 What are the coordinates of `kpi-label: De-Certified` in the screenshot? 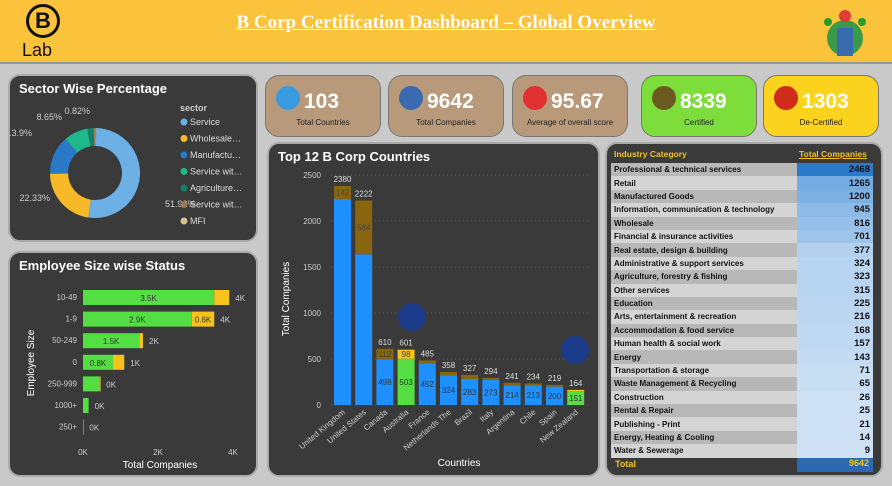 It's located at (821, 122).